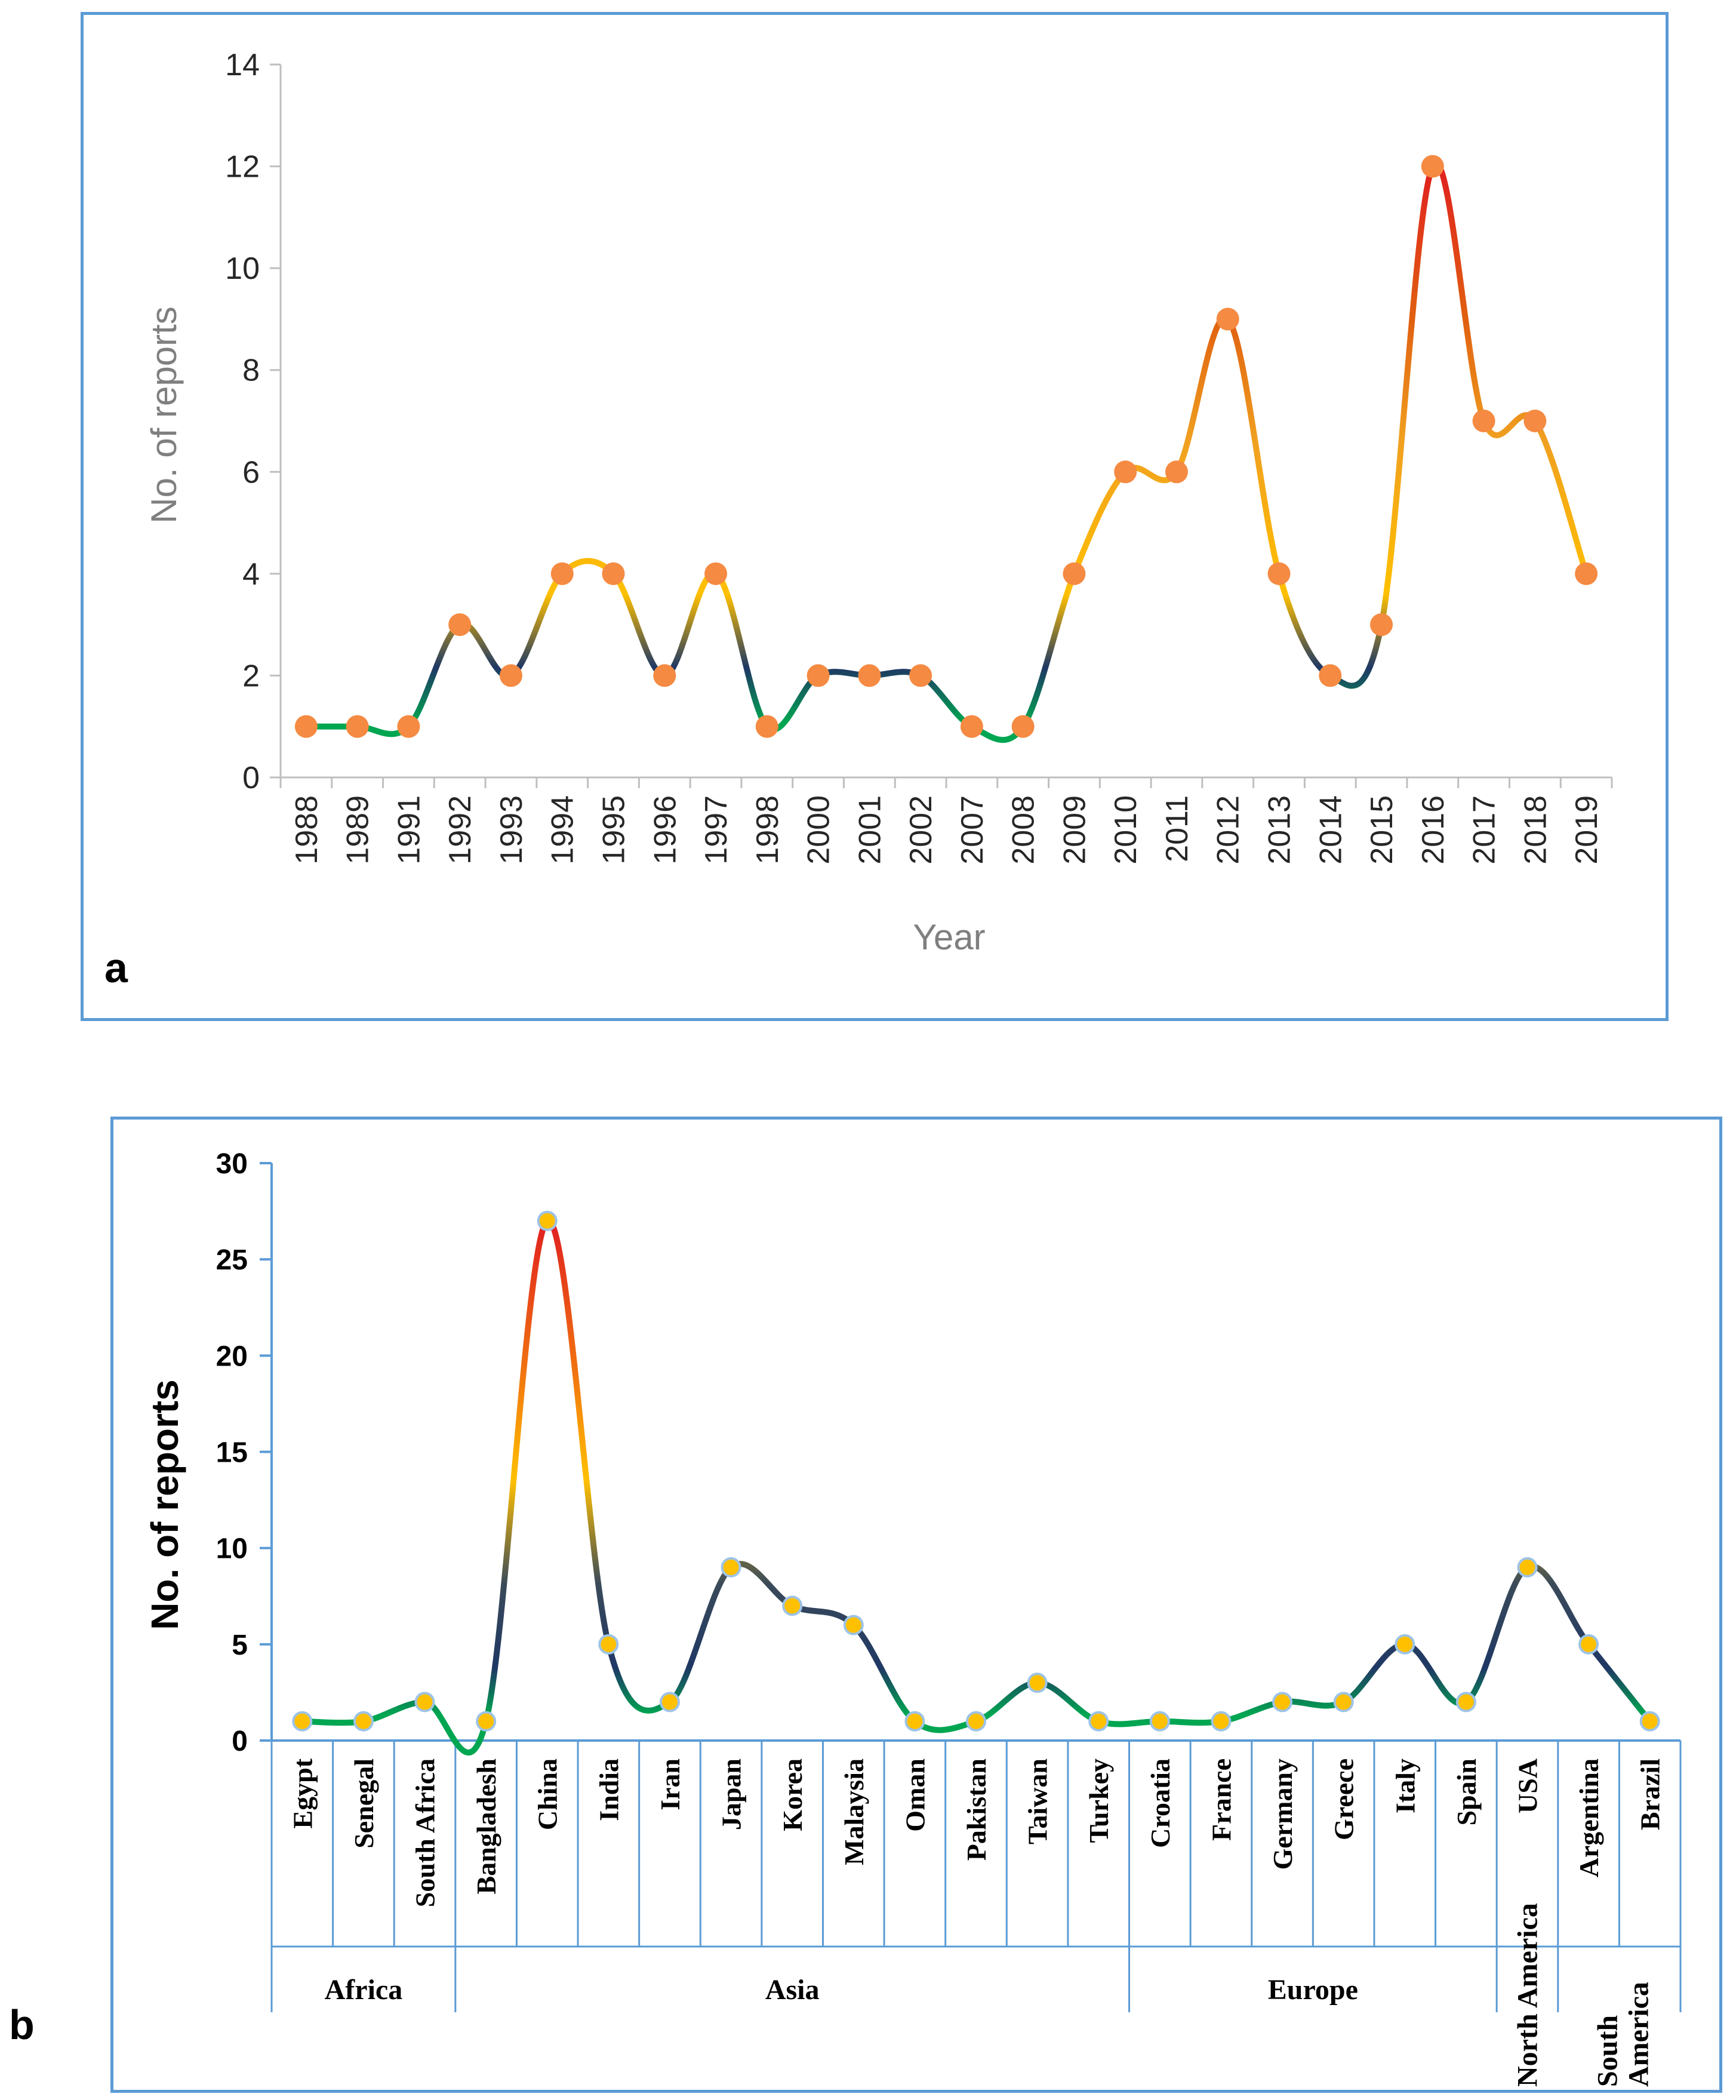  What do you see at coordinates (1074, 830) in the screenshot?
I see `panel-a-x-tick-label: 2009` at bounding box center [1074, 830].